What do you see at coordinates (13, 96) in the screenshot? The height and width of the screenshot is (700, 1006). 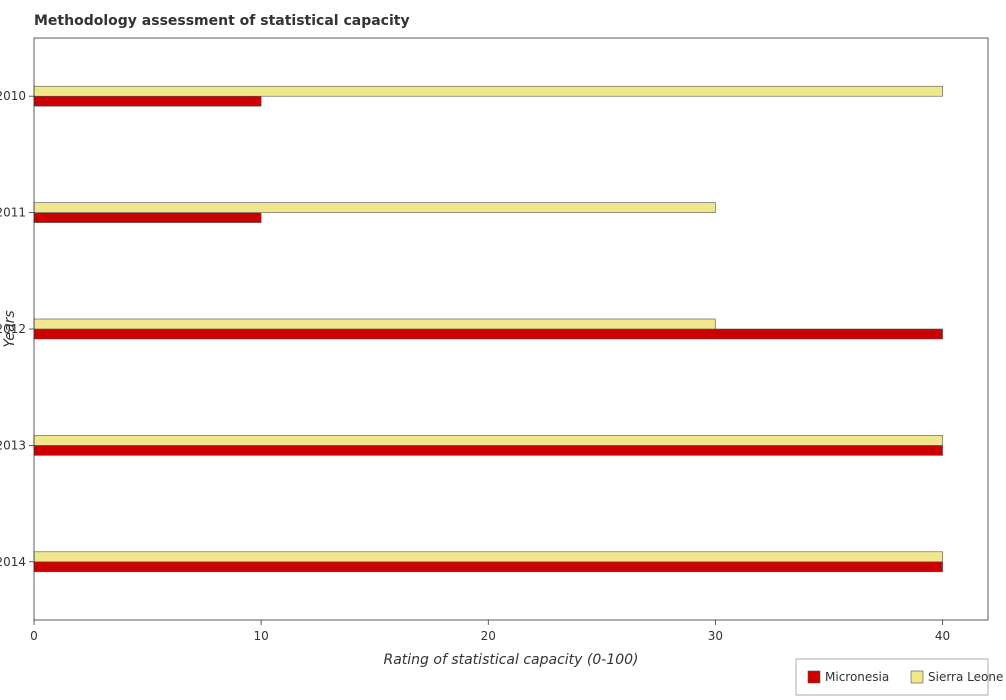 I see `y-tick-label: 2010` at bounding box center [13, 96].